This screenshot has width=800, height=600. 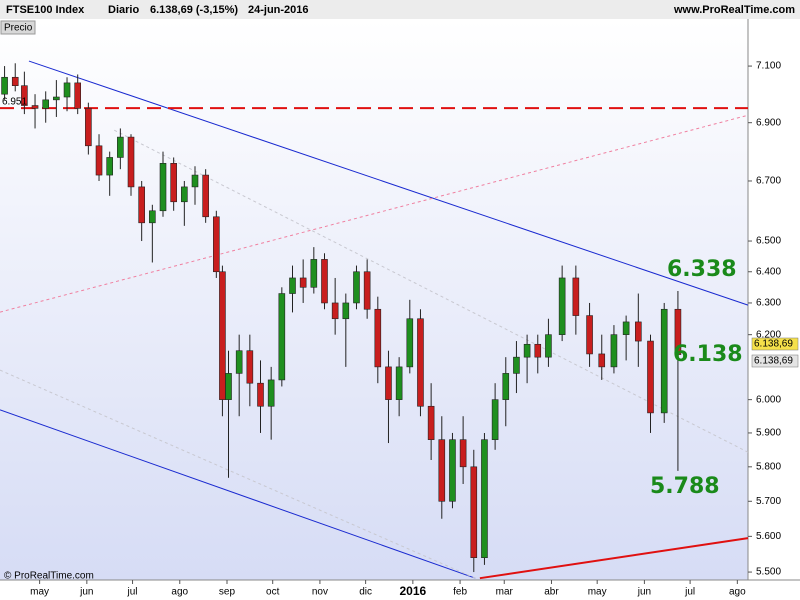 What do you see at coordinates (768, 501) in the screenshot?
I see `y-tick-label: 5.700` at bounding box center [768, 501].